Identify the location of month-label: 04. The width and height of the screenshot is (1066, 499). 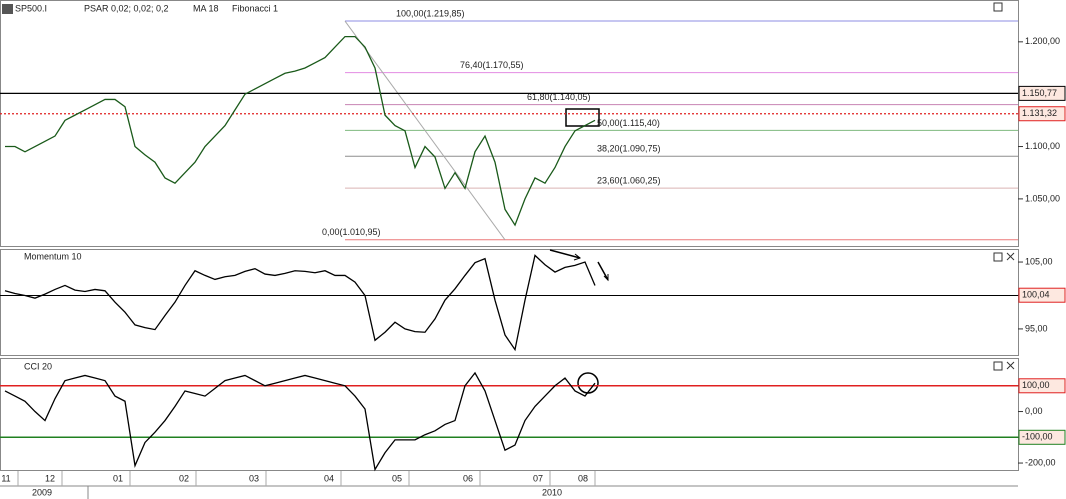
(329, 478).